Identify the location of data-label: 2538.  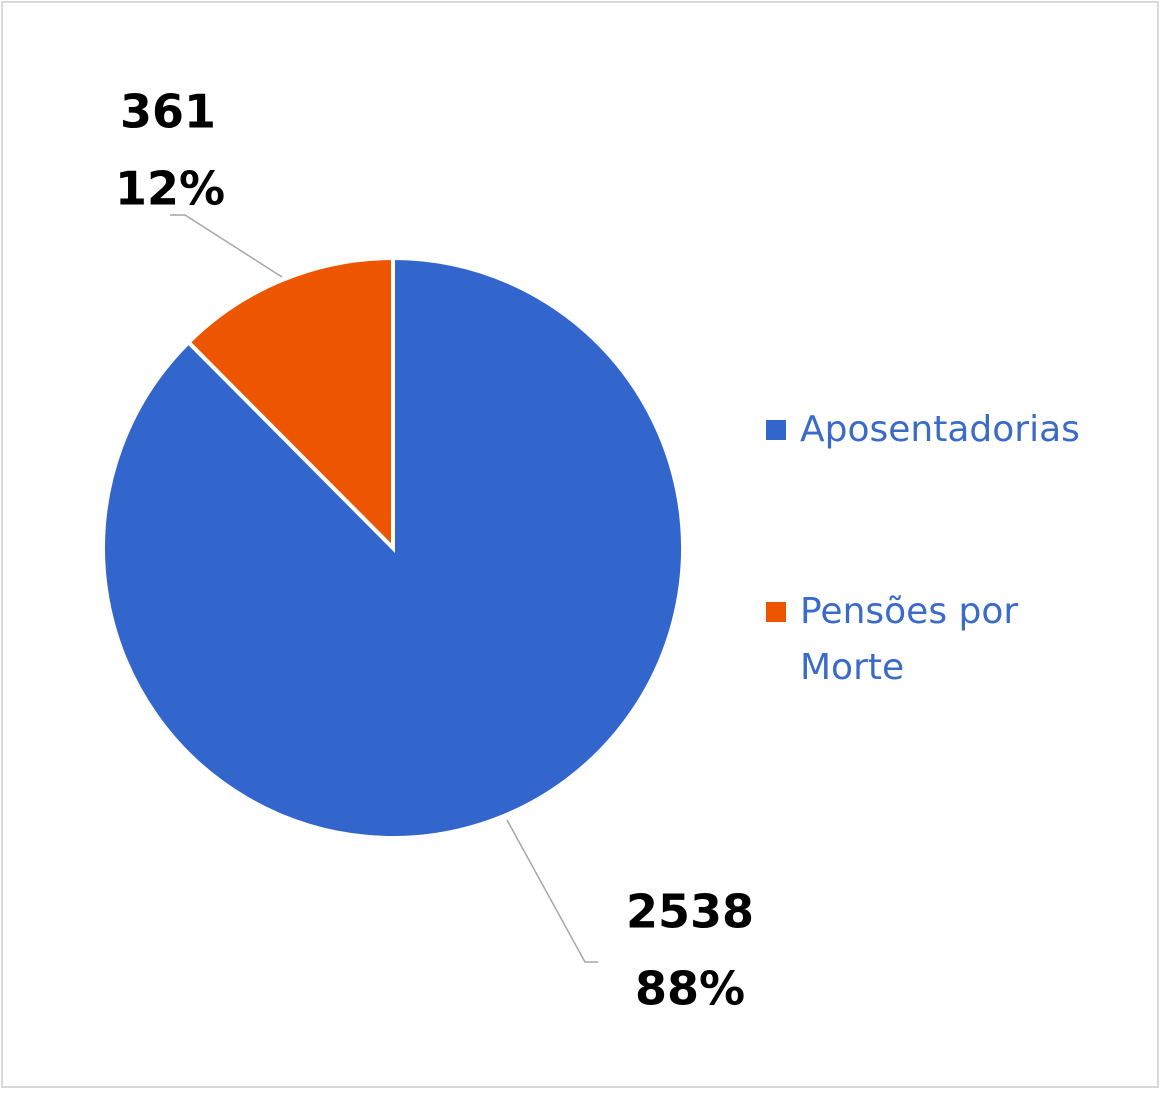
(690, 912).